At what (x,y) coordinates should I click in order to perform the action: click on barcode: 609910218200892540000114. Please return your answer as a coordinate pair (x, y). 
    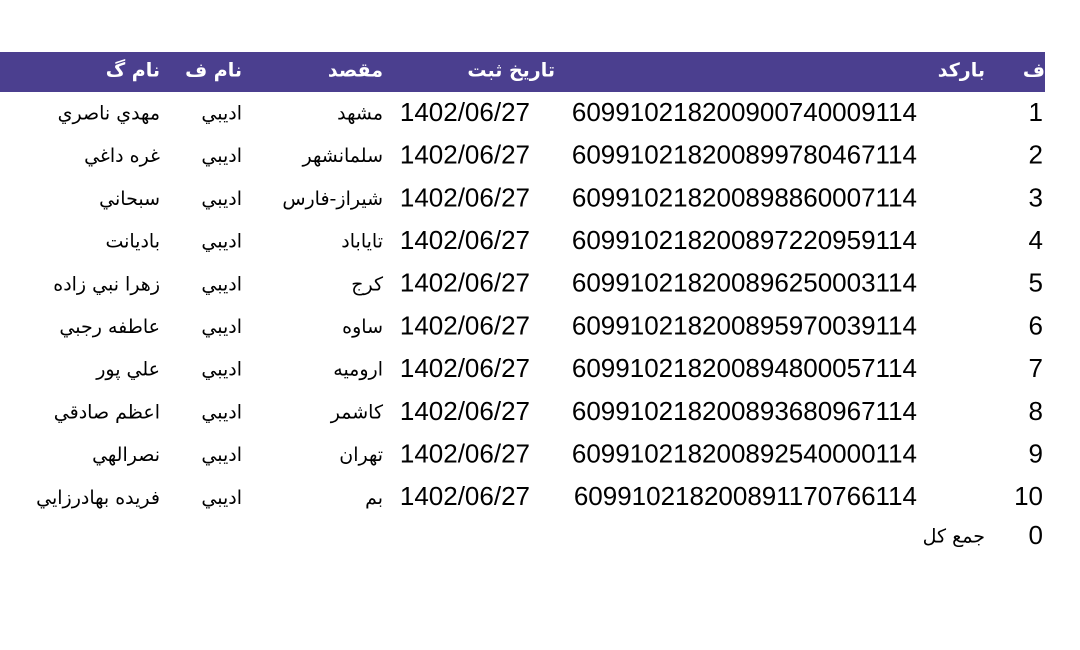
    Looking at the image, I should click on (744, 453).